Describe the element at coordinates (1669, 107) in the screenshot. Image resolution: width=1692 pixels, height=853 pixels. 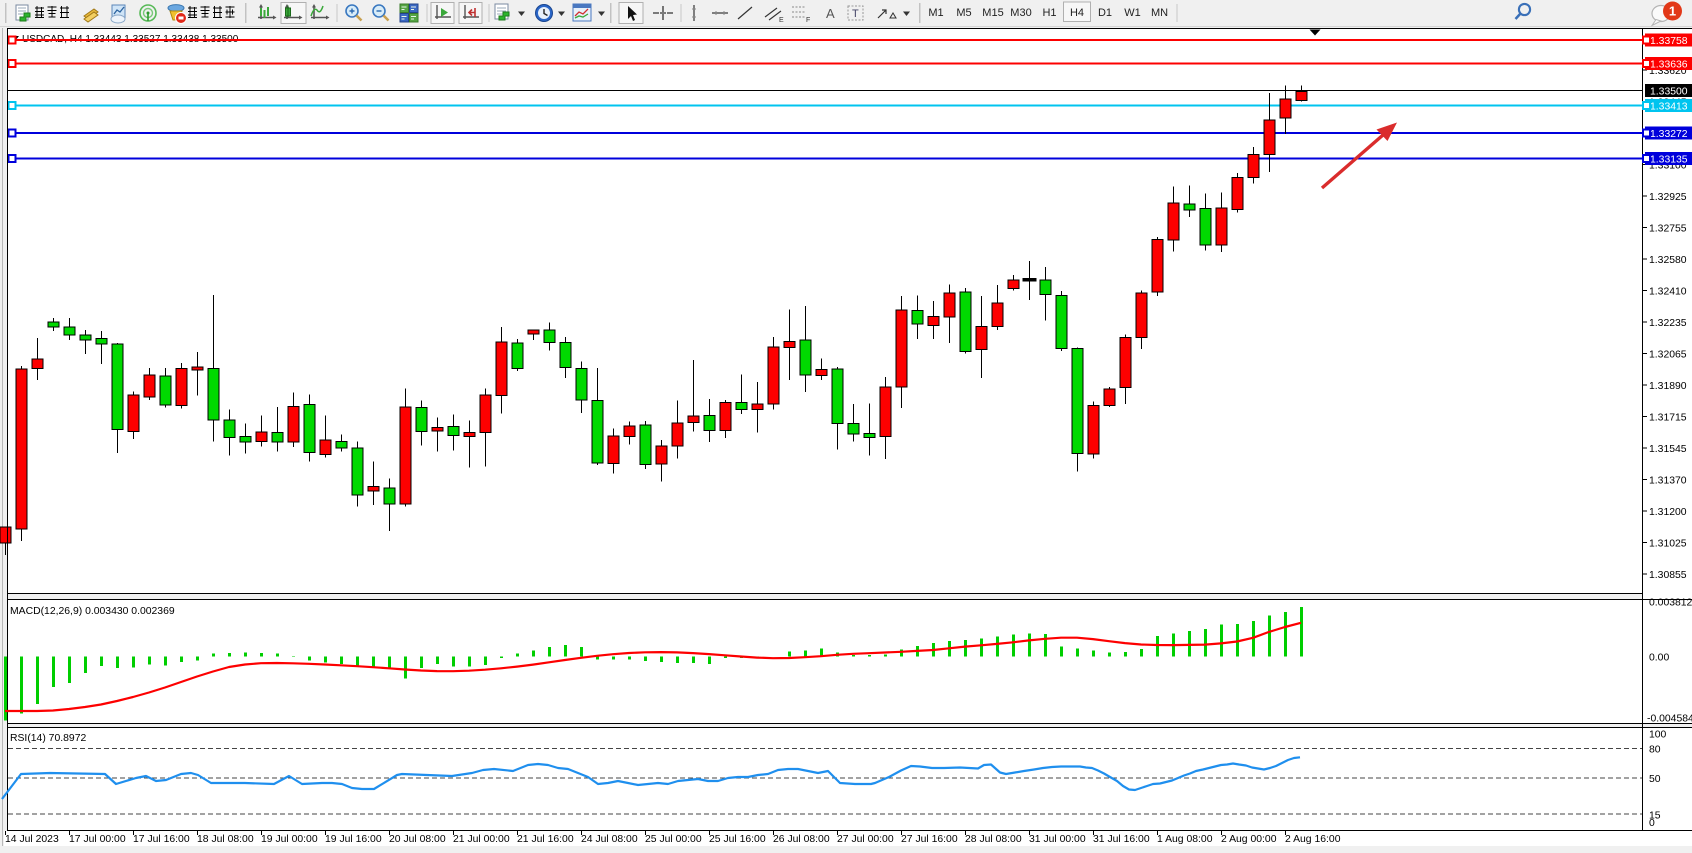
I see `svg-text: 1.33413` at that location.